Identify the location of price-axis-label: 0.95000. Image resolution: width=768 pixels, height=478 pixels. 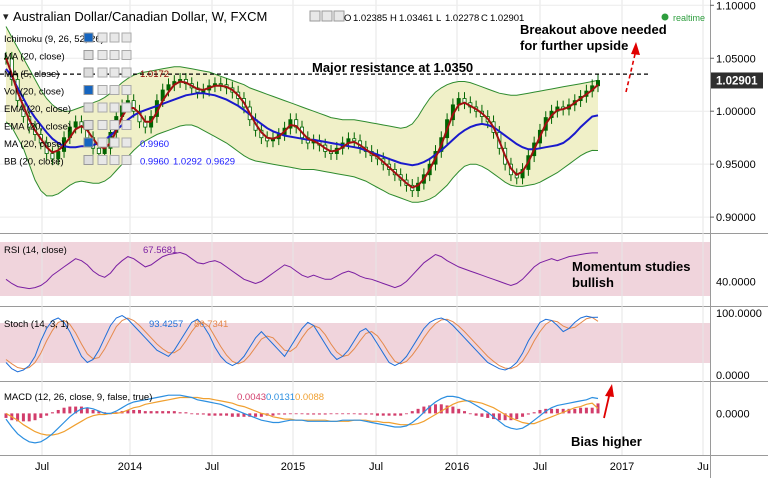
(736, 165).